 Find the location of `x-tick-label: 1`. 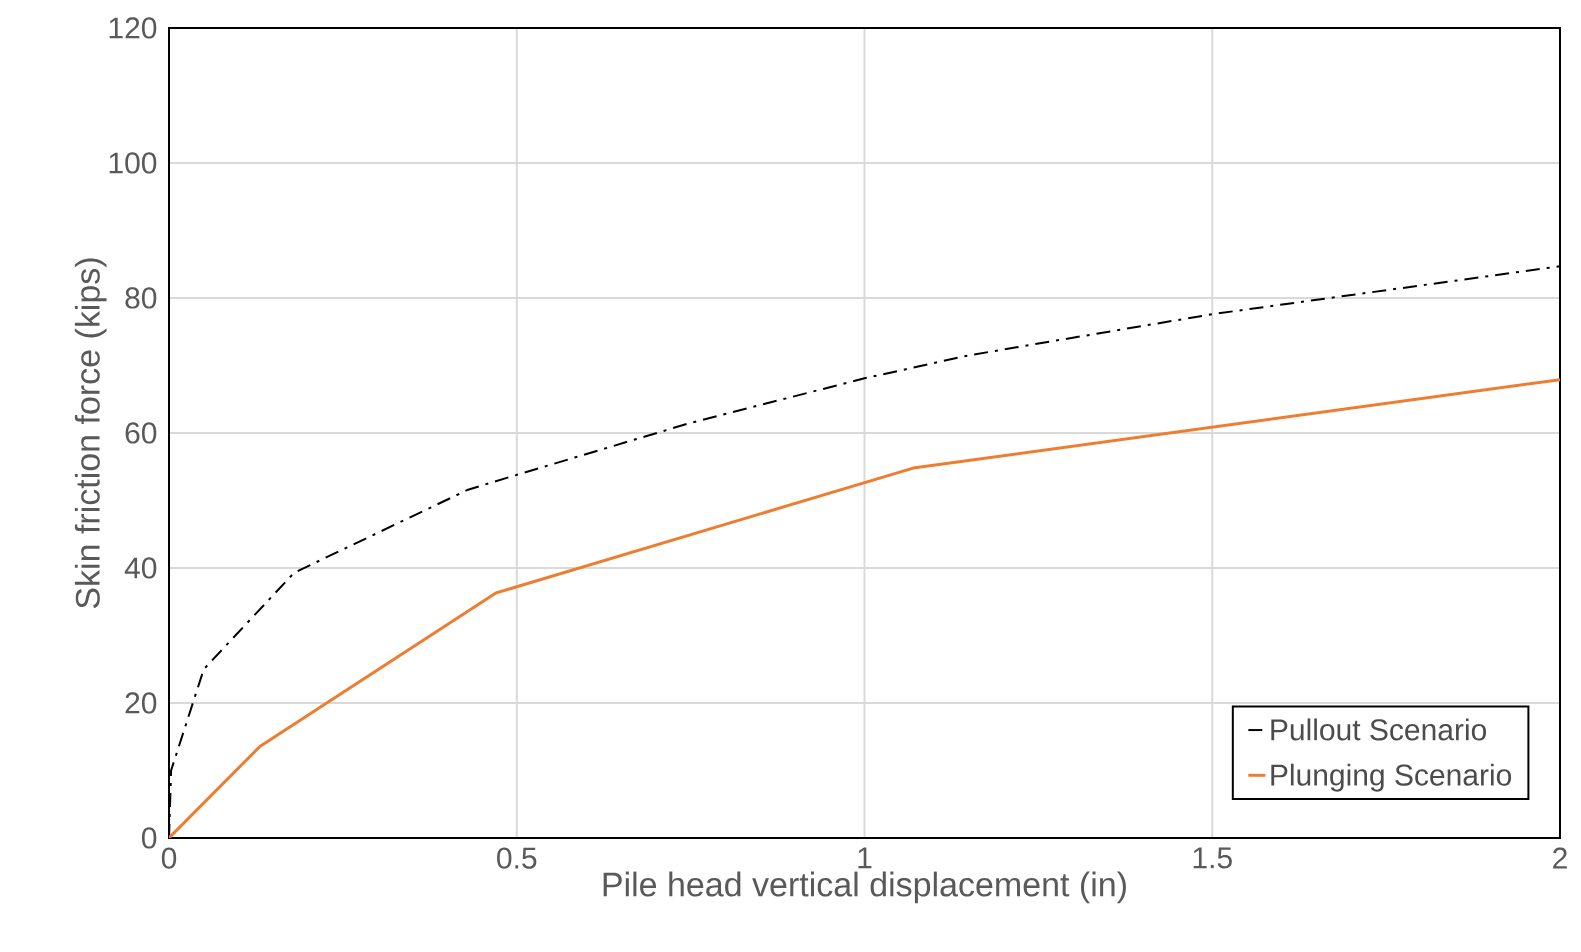

x-tick-label: 1 is located at coordinates (865, 858).